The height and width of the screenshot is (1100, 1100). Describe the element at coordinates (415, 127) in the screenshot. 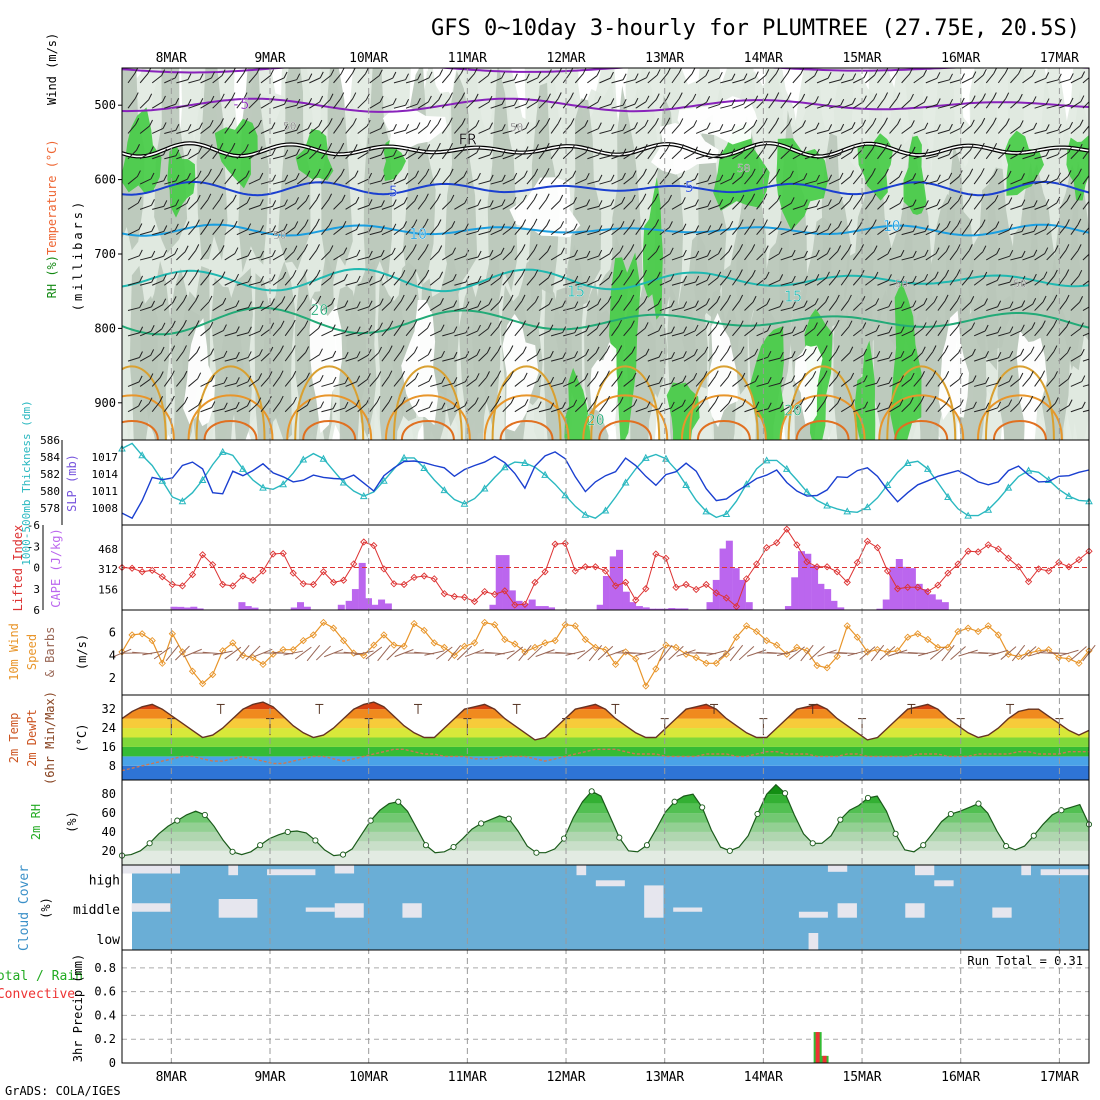

I see `rh-shade-dry` at that location.